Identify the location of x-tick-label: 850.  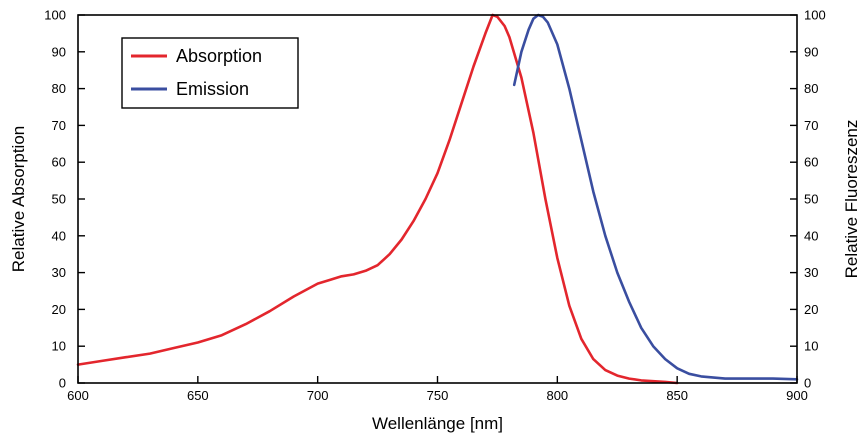
(677, 395).